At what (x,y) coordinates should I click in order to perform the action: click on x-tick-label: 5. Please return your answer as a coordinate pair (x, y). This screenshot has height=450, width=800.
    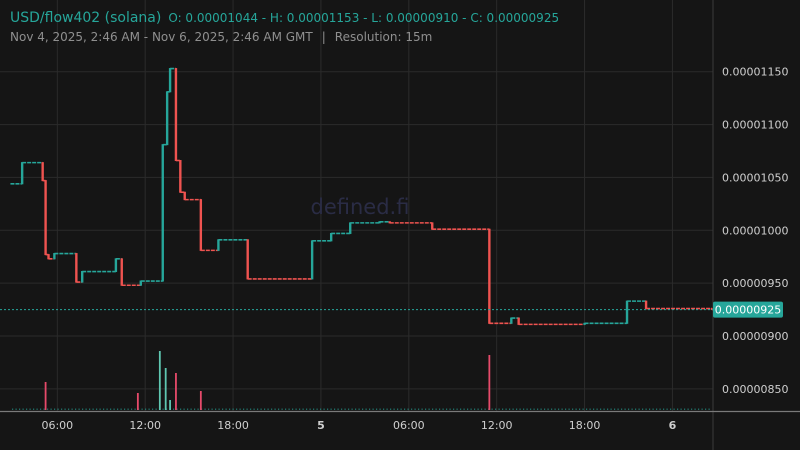
    Looking at the image, I should click on (321, 425).